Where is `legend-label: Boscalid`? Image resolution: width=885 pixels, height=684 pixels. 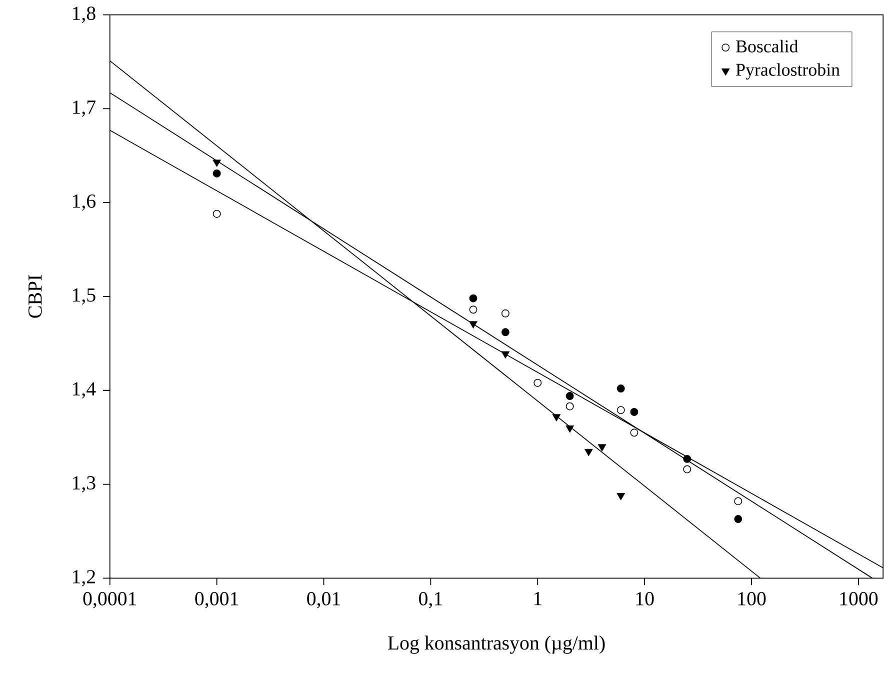 legend-label: Boscalid is located at coordinates (767, 46).